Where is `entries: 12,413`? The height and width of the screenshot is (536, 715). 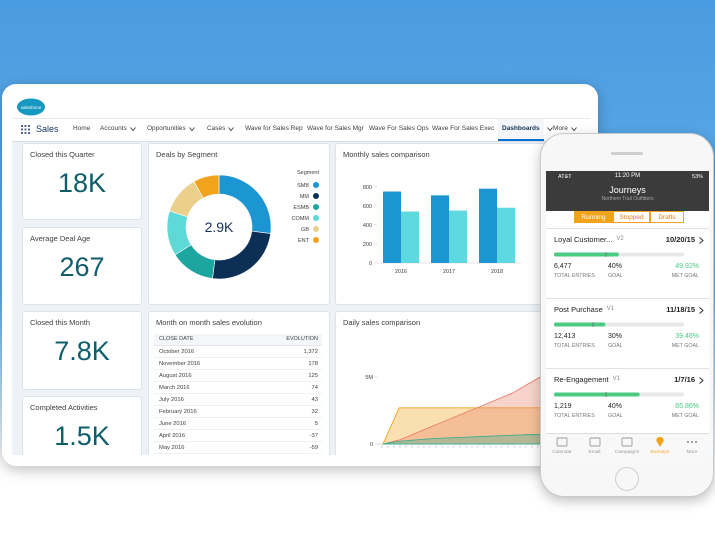
entries: 12,413 is located at coordinates (565, 336).